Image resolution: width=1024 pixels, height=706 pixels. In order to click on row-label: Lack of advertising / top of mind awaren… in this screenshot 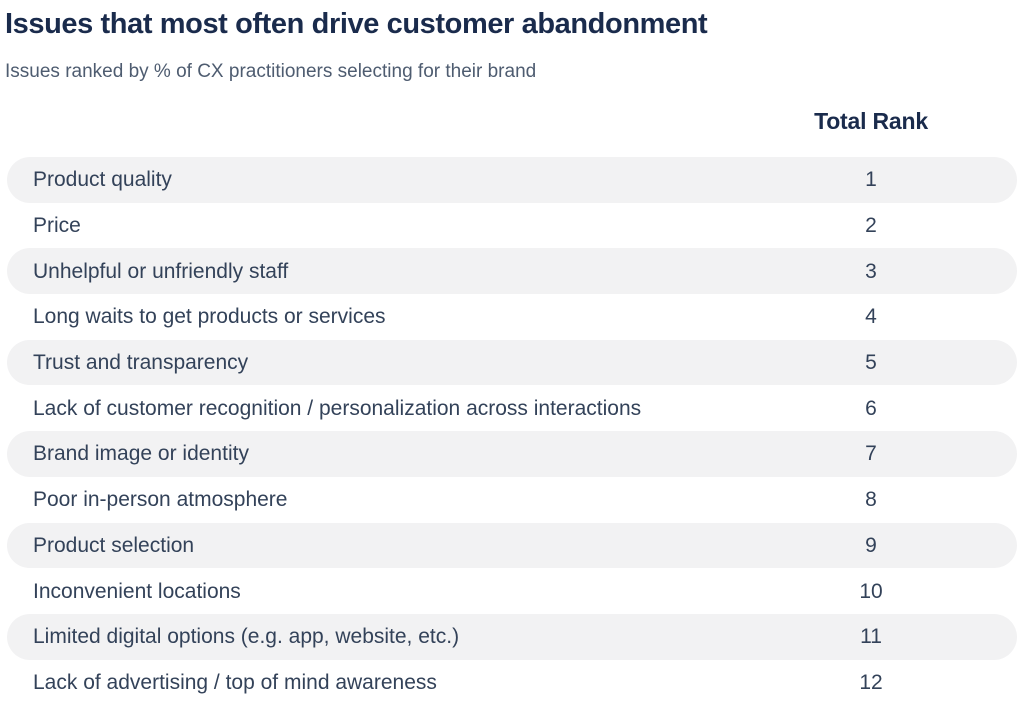, I will do `click(235, 682)`.